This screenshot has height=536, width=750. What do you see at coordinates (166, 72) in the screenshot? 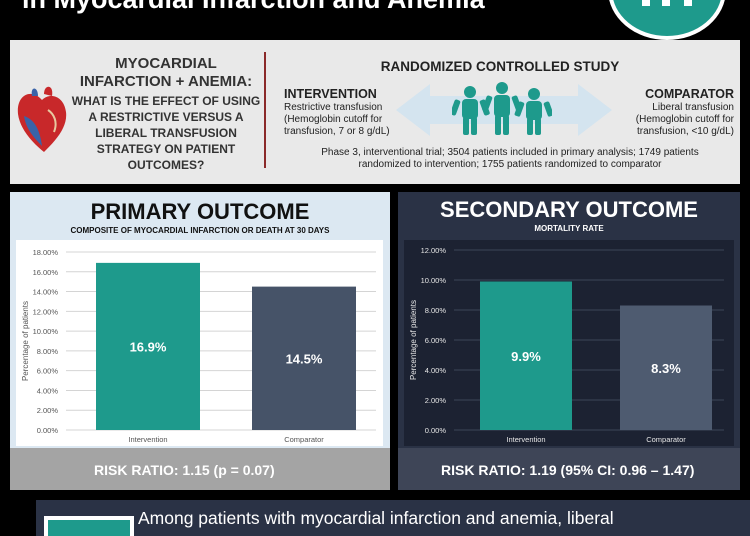
I see `question-heading: MYOCARDIAL INFARCTION + ANEMIA:` at bounding box center [166, 72].